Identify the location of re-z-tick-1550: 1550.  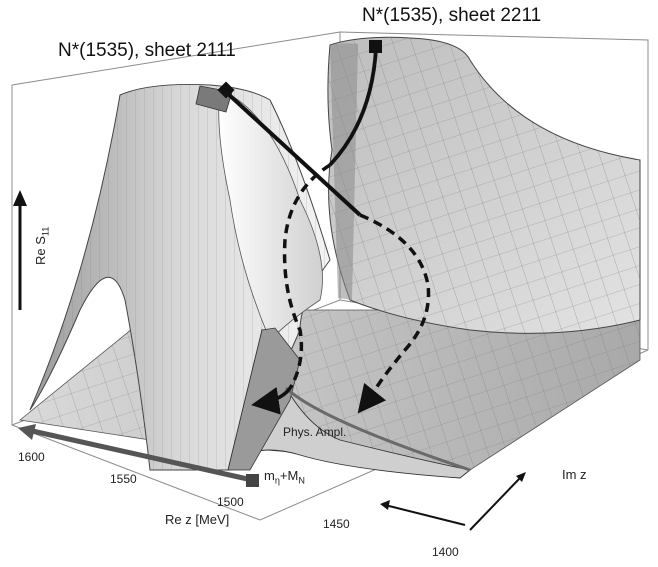
(123, 479).